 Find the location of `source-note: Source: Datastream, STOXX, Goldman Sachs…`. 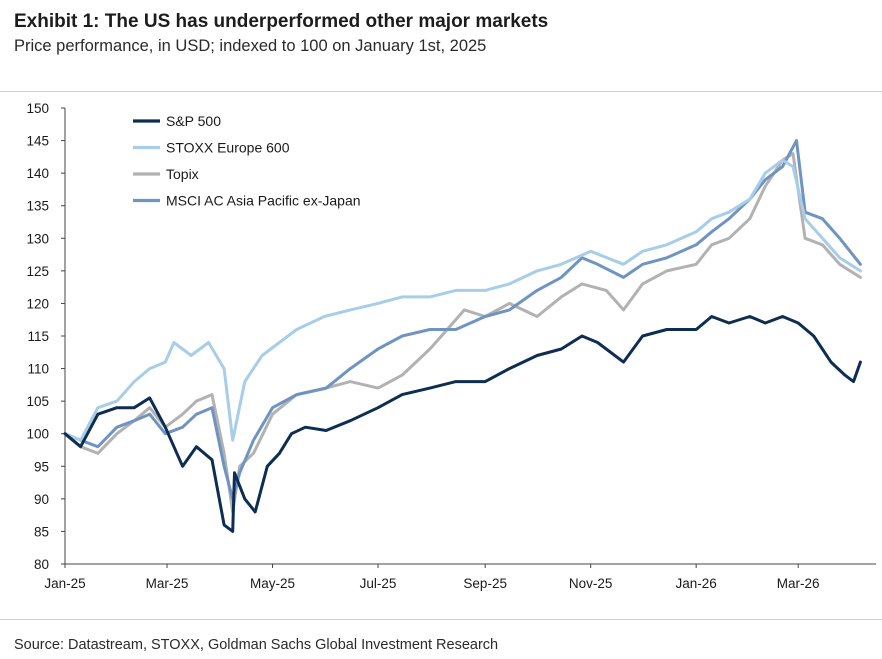

source-note: Source: Datastream, STOXX, Goldman Sachs… is located at coordinates (256, 645).